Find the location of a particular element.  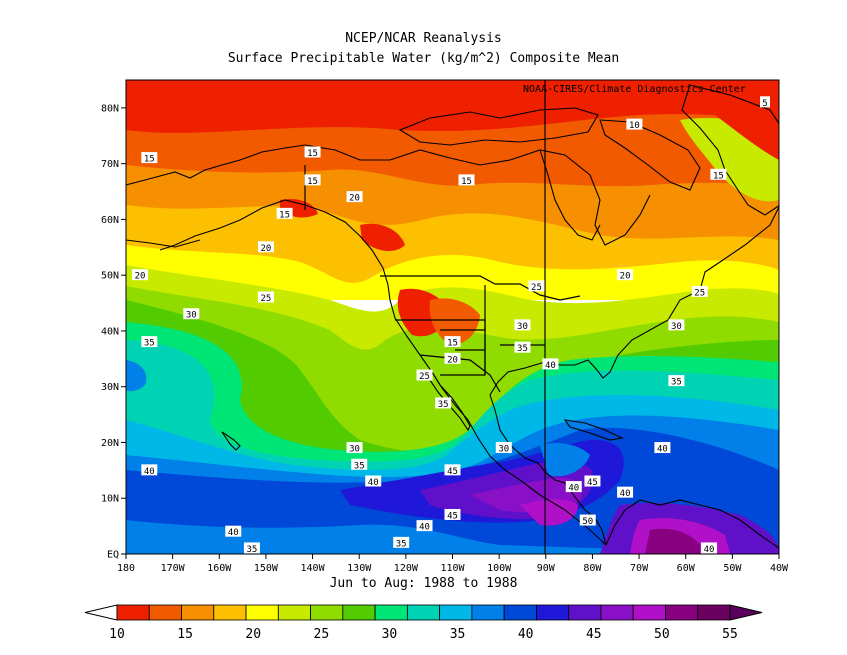

x-tick-label: 180 is located at coordinates (126, 568).